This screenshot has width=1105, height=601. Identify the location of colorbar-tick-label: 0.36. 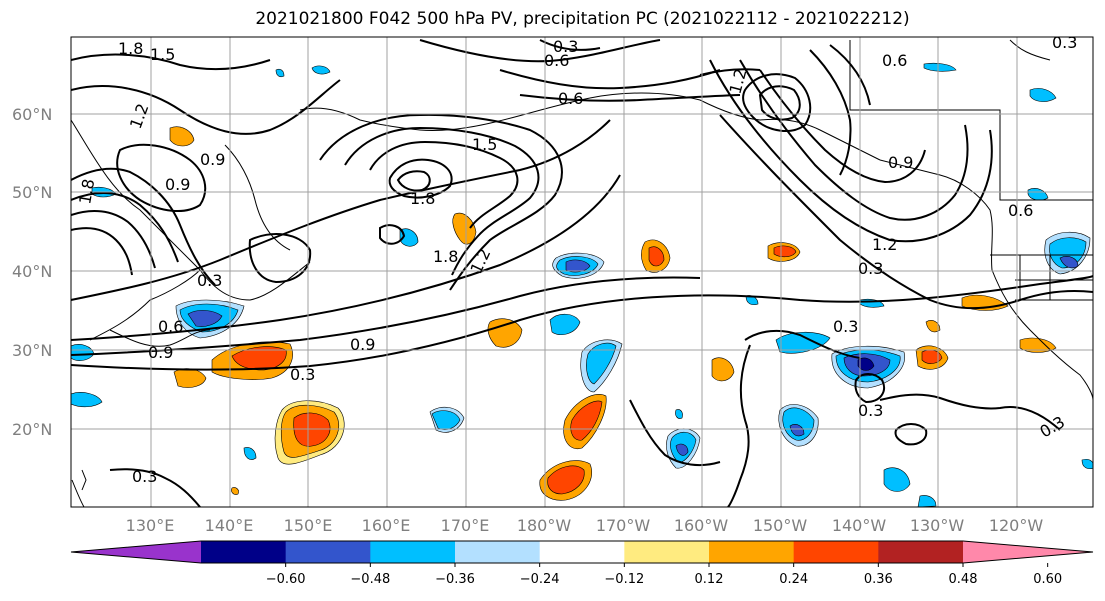
(878, 579).